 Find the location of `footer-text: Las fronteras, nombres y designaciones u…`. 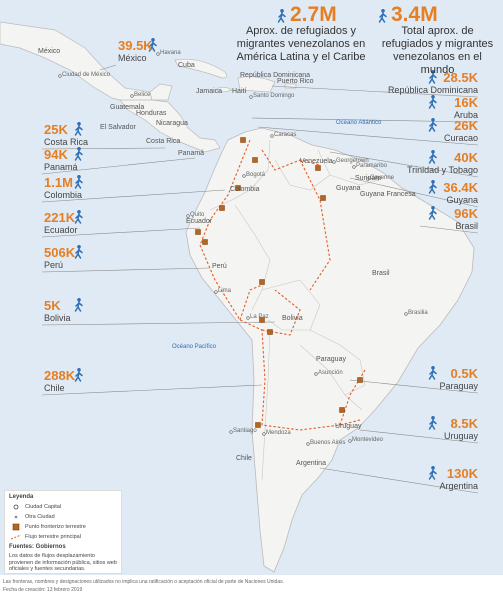

footer-text: Las fronteras, nombres y designaciones u… is located at coordinates (143, 582).